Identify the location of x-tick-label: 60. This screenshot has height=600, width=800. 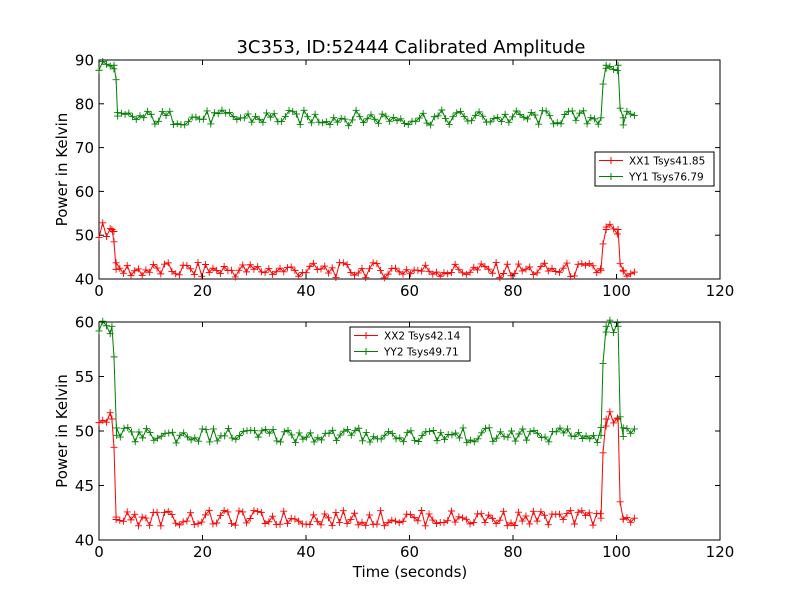
(409, 291).